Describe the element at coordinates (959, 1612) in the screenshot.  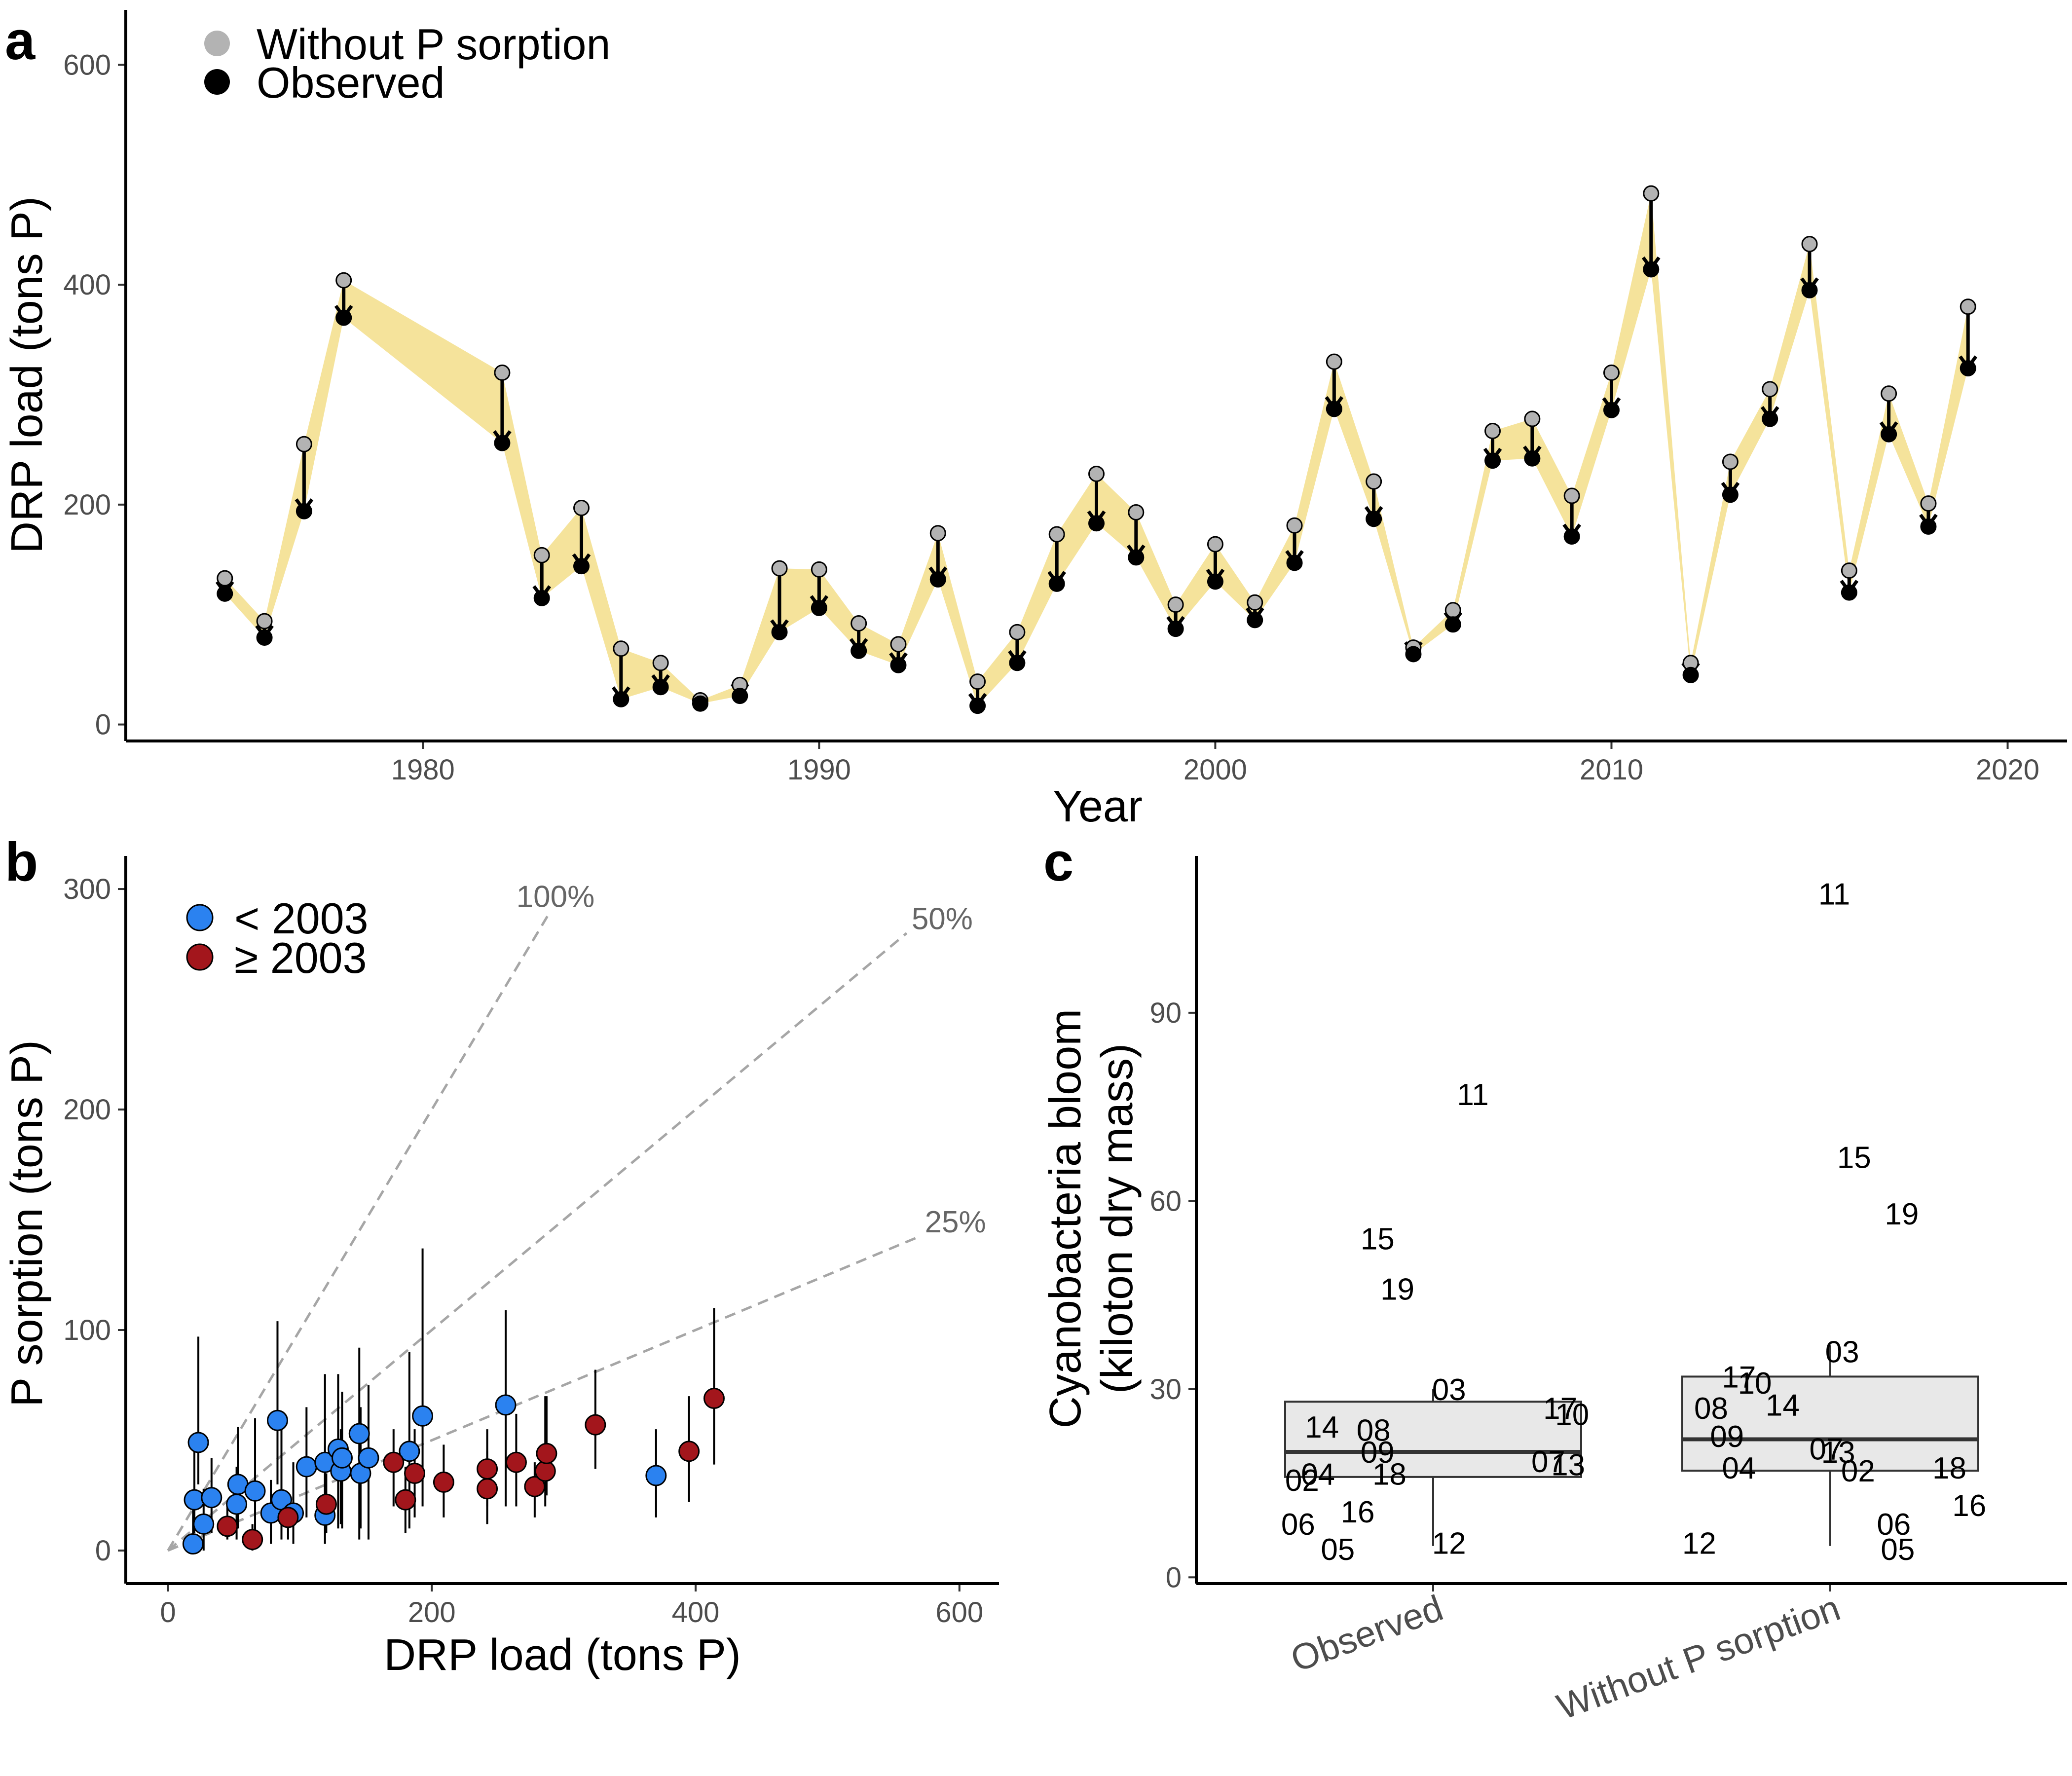
I see `panel-b-x-tick-label: 600` at that location.